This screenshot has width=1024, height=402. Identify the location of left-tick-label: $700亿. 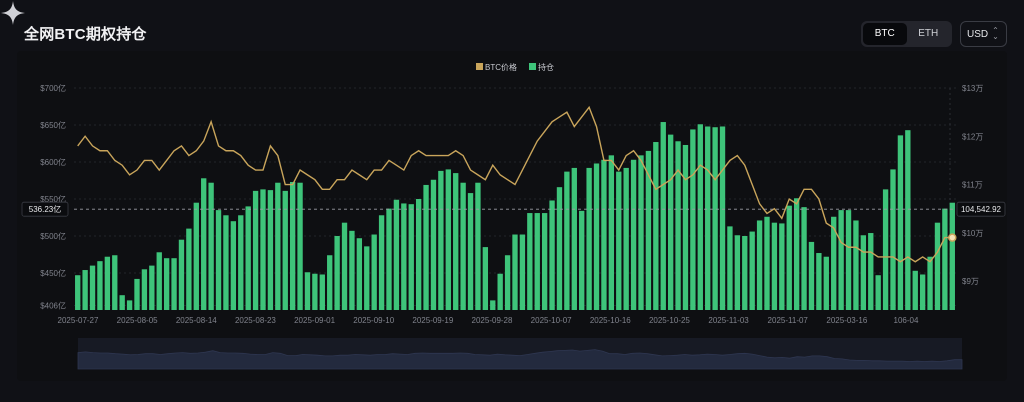
(53, 88).